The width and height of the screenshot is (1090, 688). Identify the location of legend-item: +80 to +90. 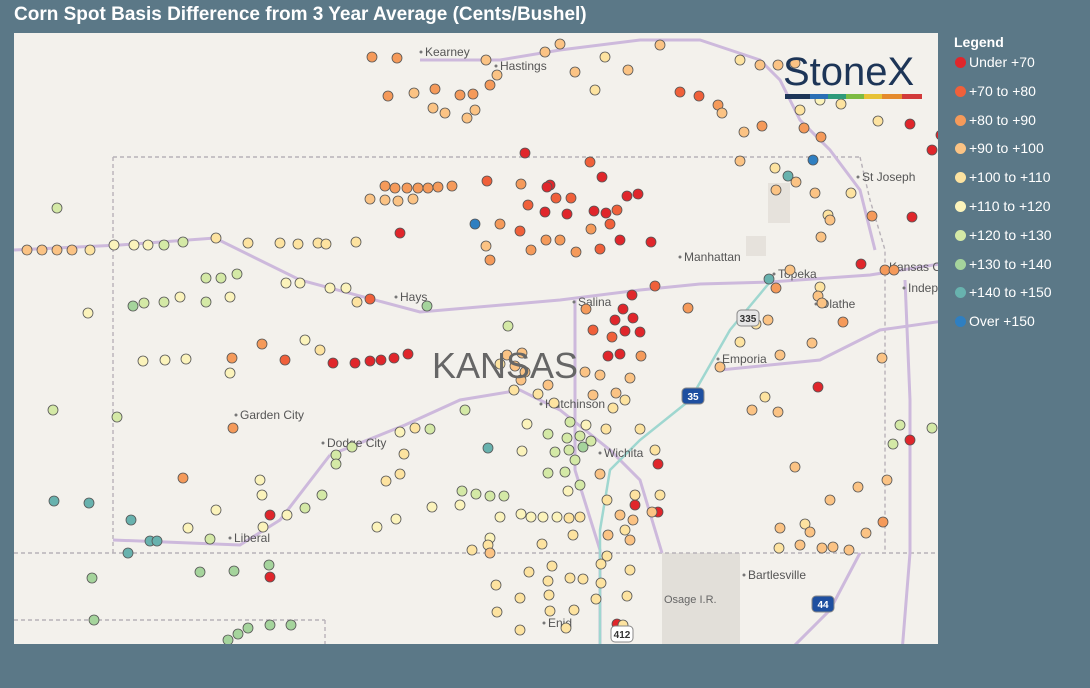
(1003, 126).